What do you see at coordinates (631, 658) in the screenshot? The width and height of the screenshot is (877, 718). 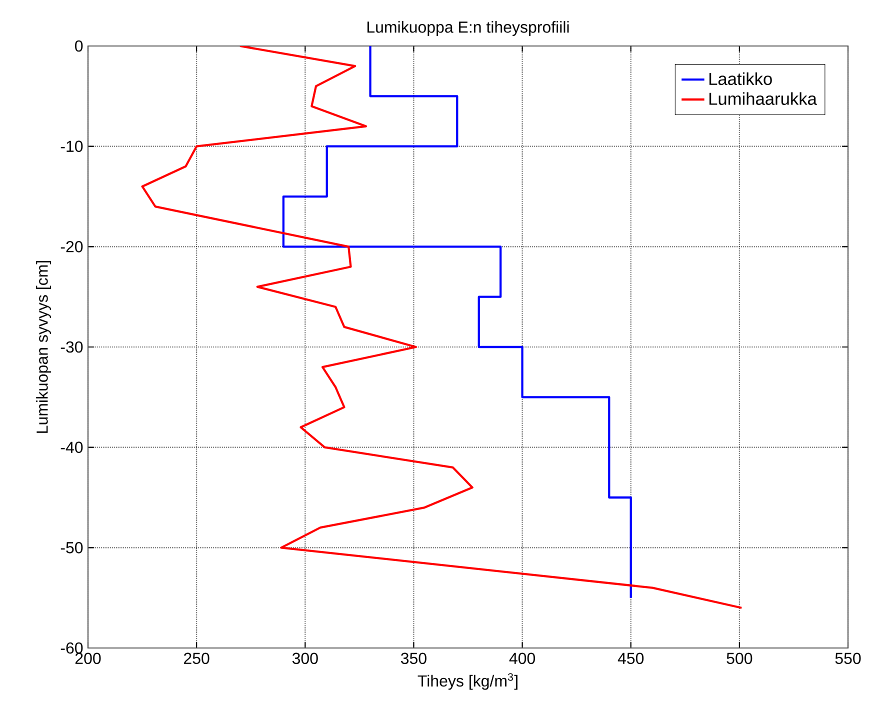 I see `x-tick-label: 450` at bounding box center [631, 658].